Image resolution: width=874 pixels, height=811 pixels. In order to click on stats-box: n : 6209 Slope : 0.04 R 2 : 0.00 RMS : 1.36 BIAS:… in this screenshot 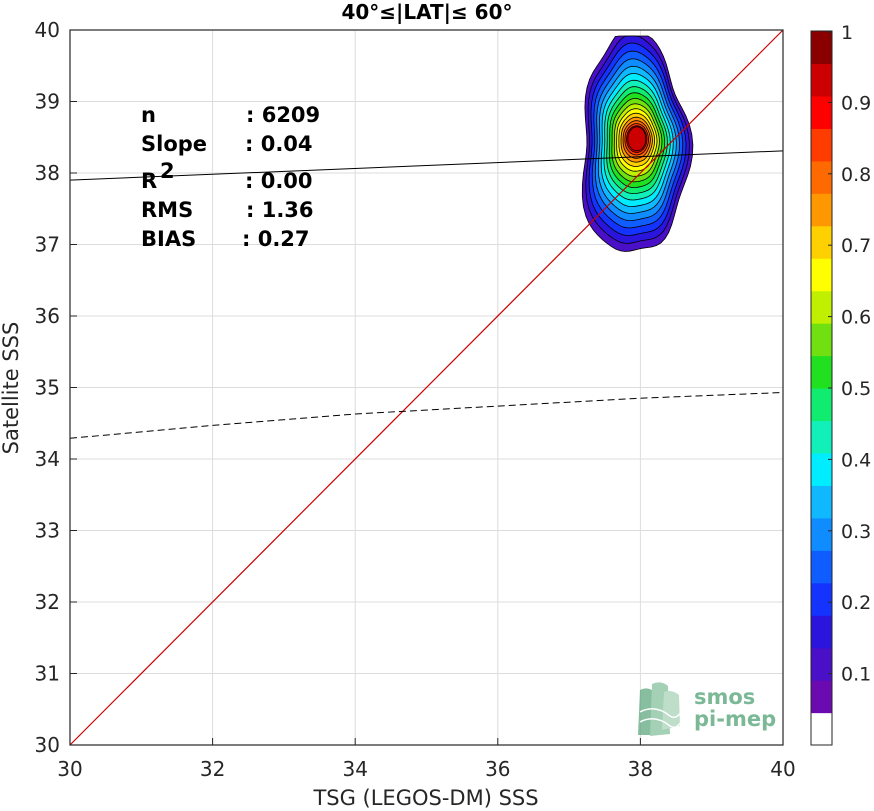, I will do `click(230, 177)`.